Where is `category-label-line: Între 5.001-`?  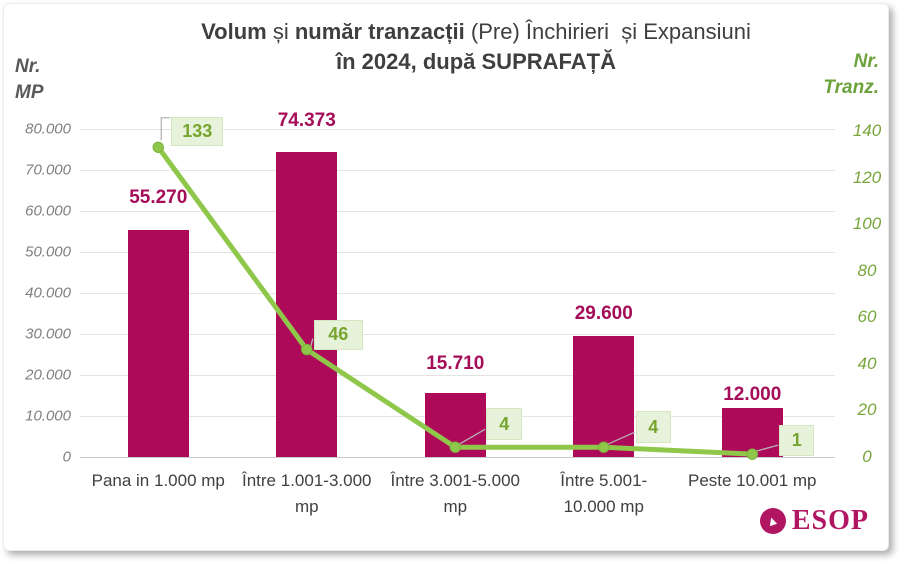 category-label-line: Între 5.001- is located at coordinates (604, 480).